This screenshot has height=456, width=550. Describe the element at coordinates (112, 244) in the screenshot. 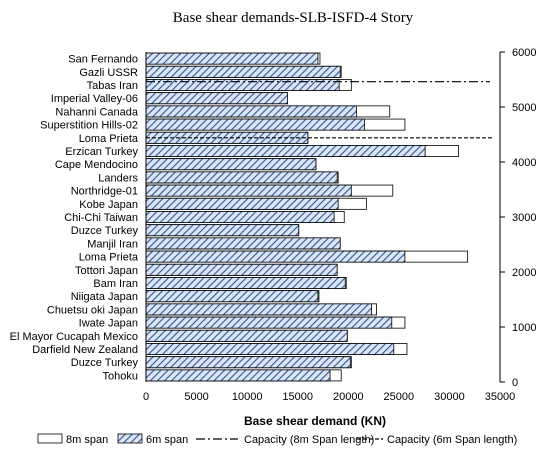

I see `category-label: Manjil Iran` at that location.